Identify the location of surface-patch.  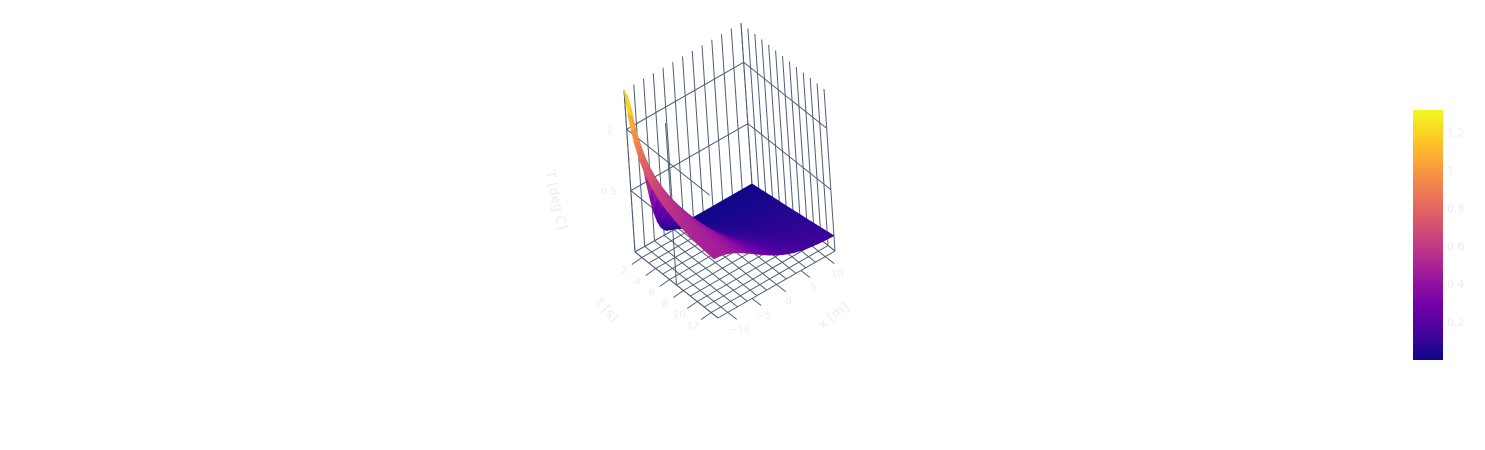
(714, 257).